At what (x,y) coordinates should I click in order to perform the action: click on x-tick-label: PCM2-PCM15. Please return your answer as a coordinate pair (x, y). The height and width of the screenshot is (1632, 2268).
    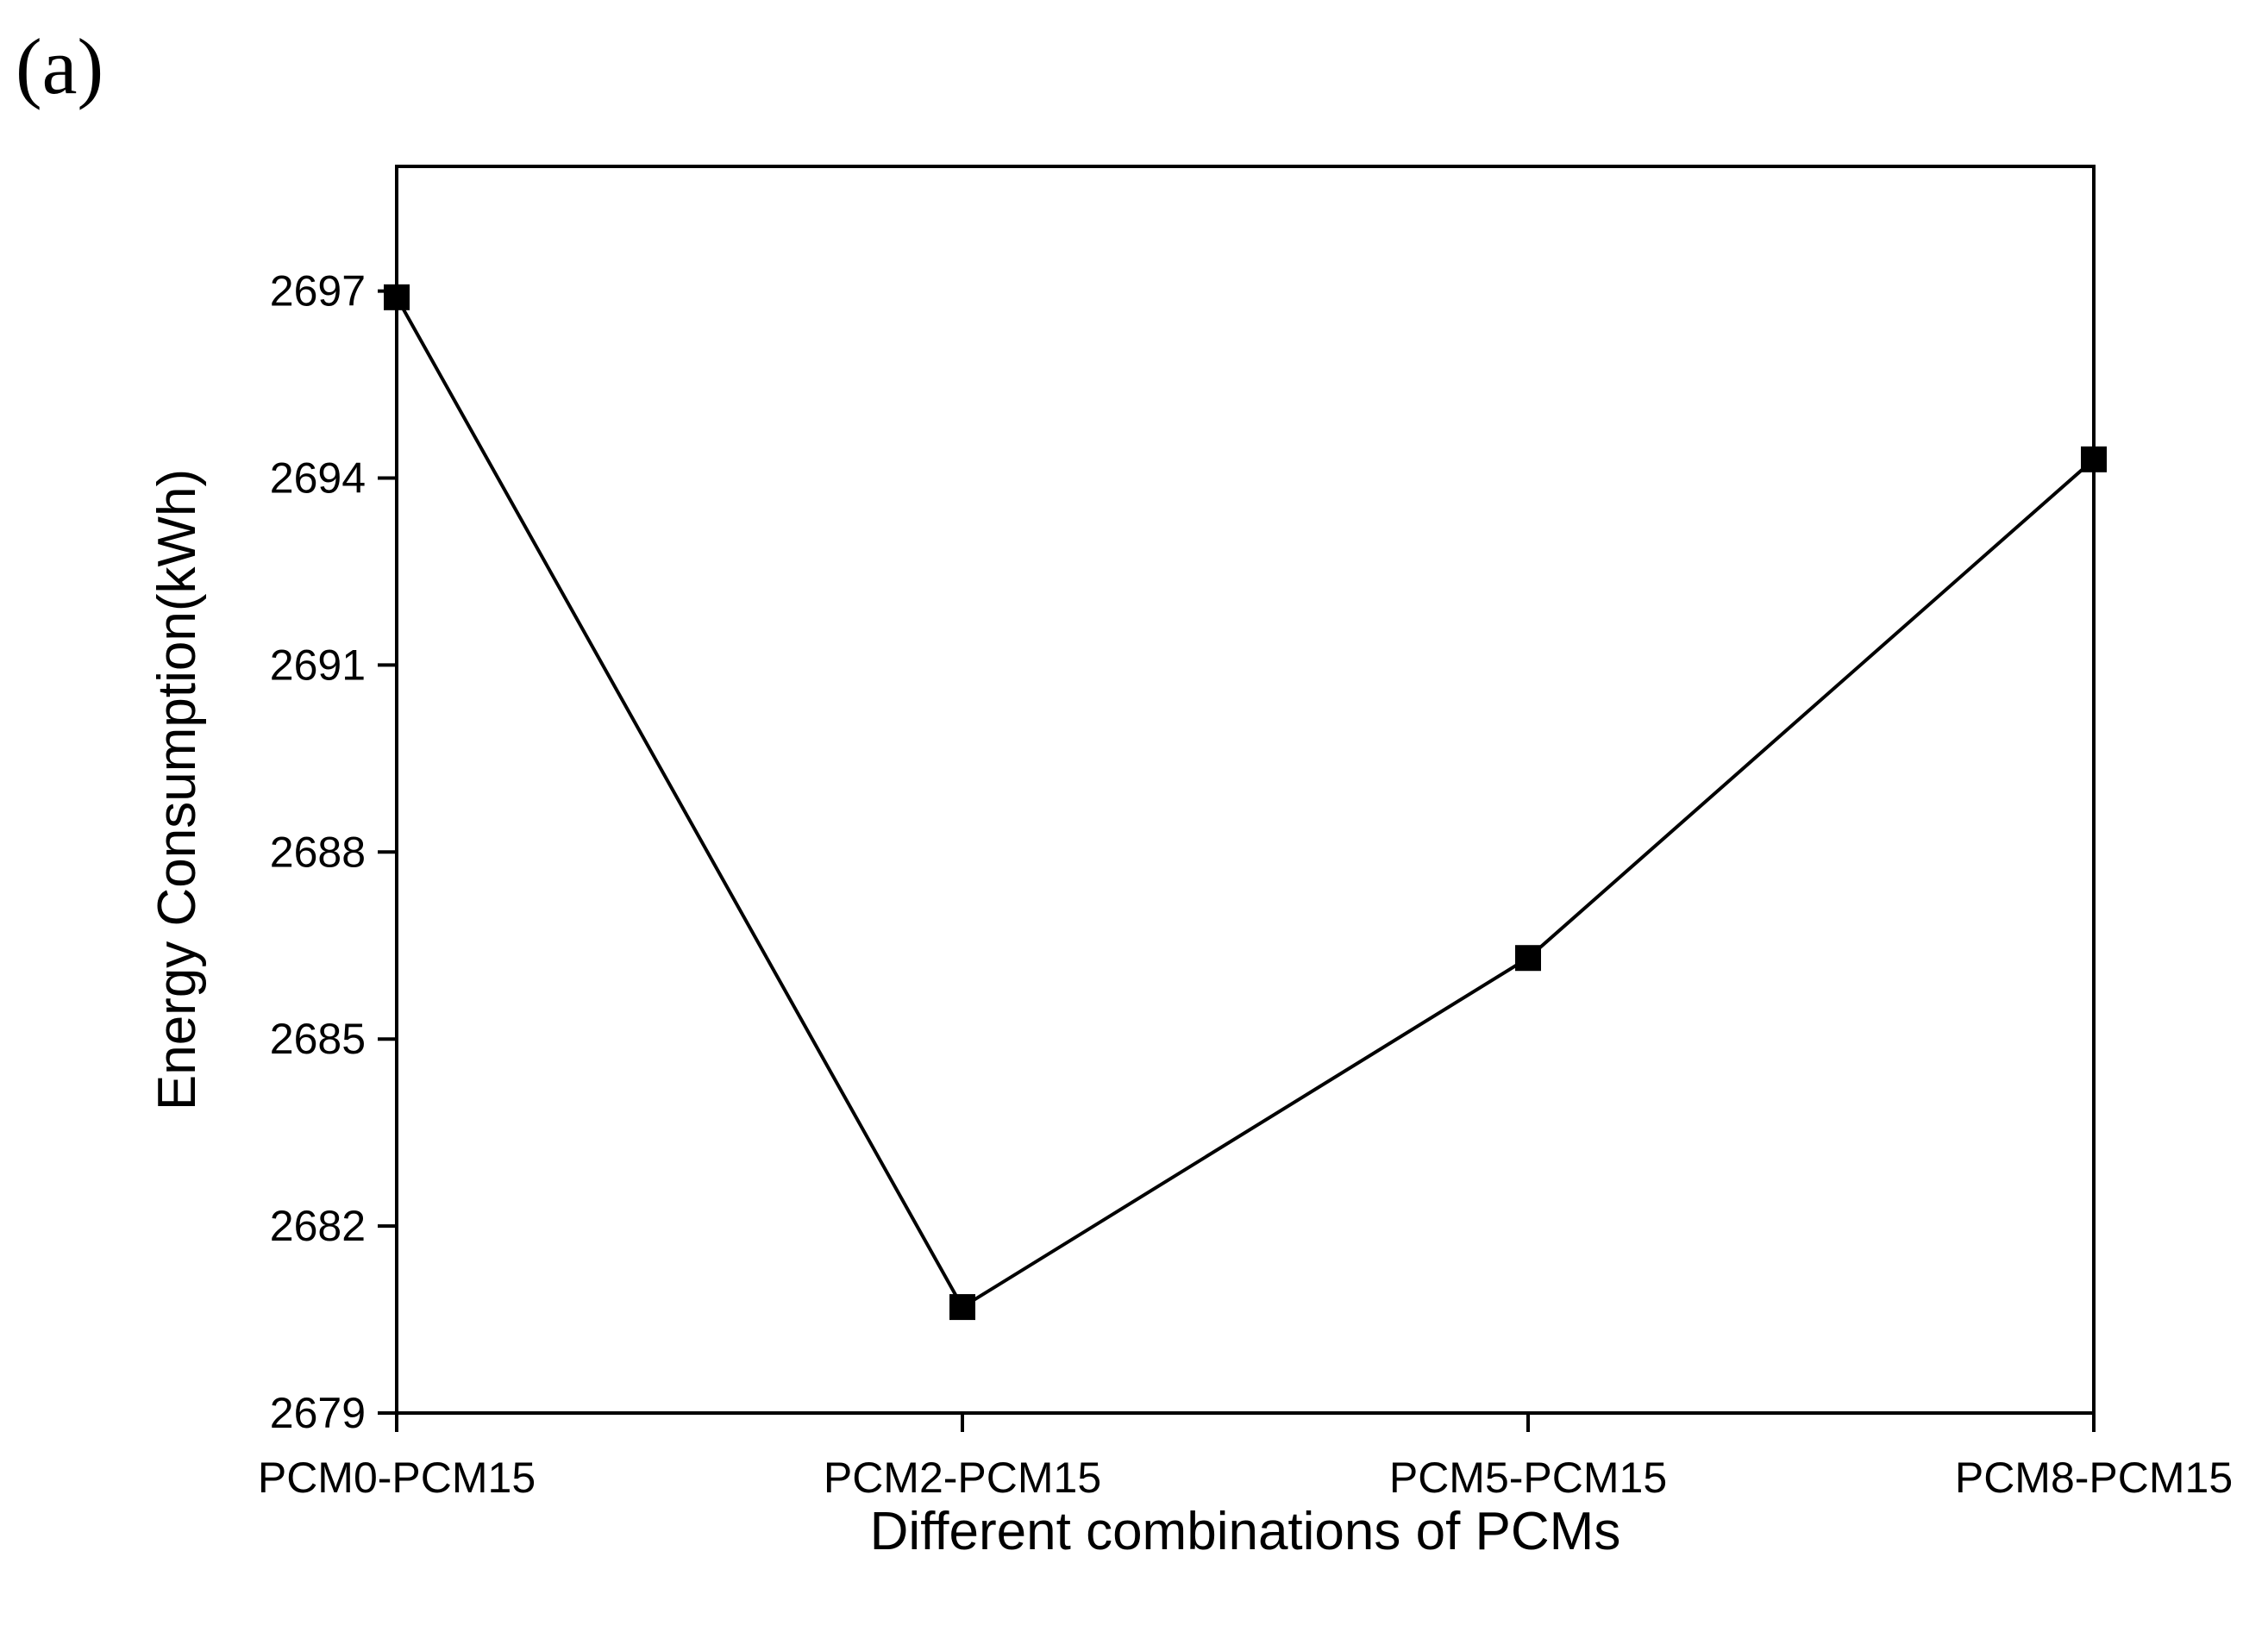
    Looking at the image, I should click on (963, 1478).